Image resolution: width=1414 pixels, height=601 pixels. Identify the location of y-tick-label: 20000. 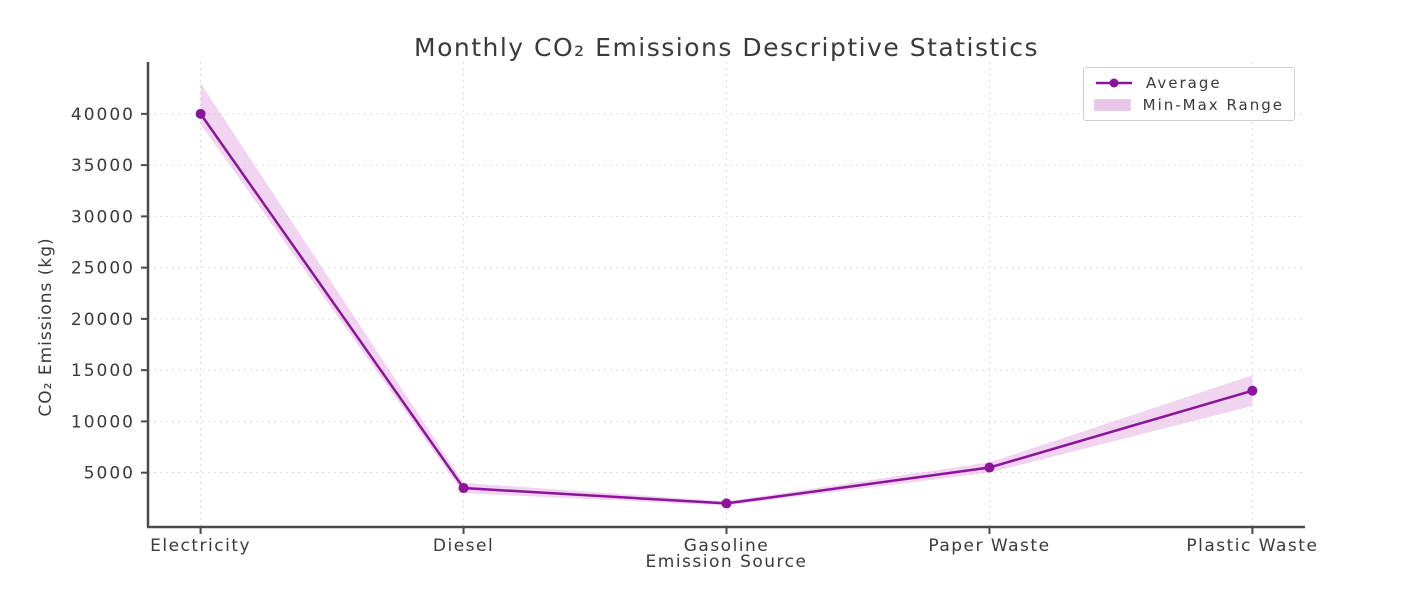
(103, 320).